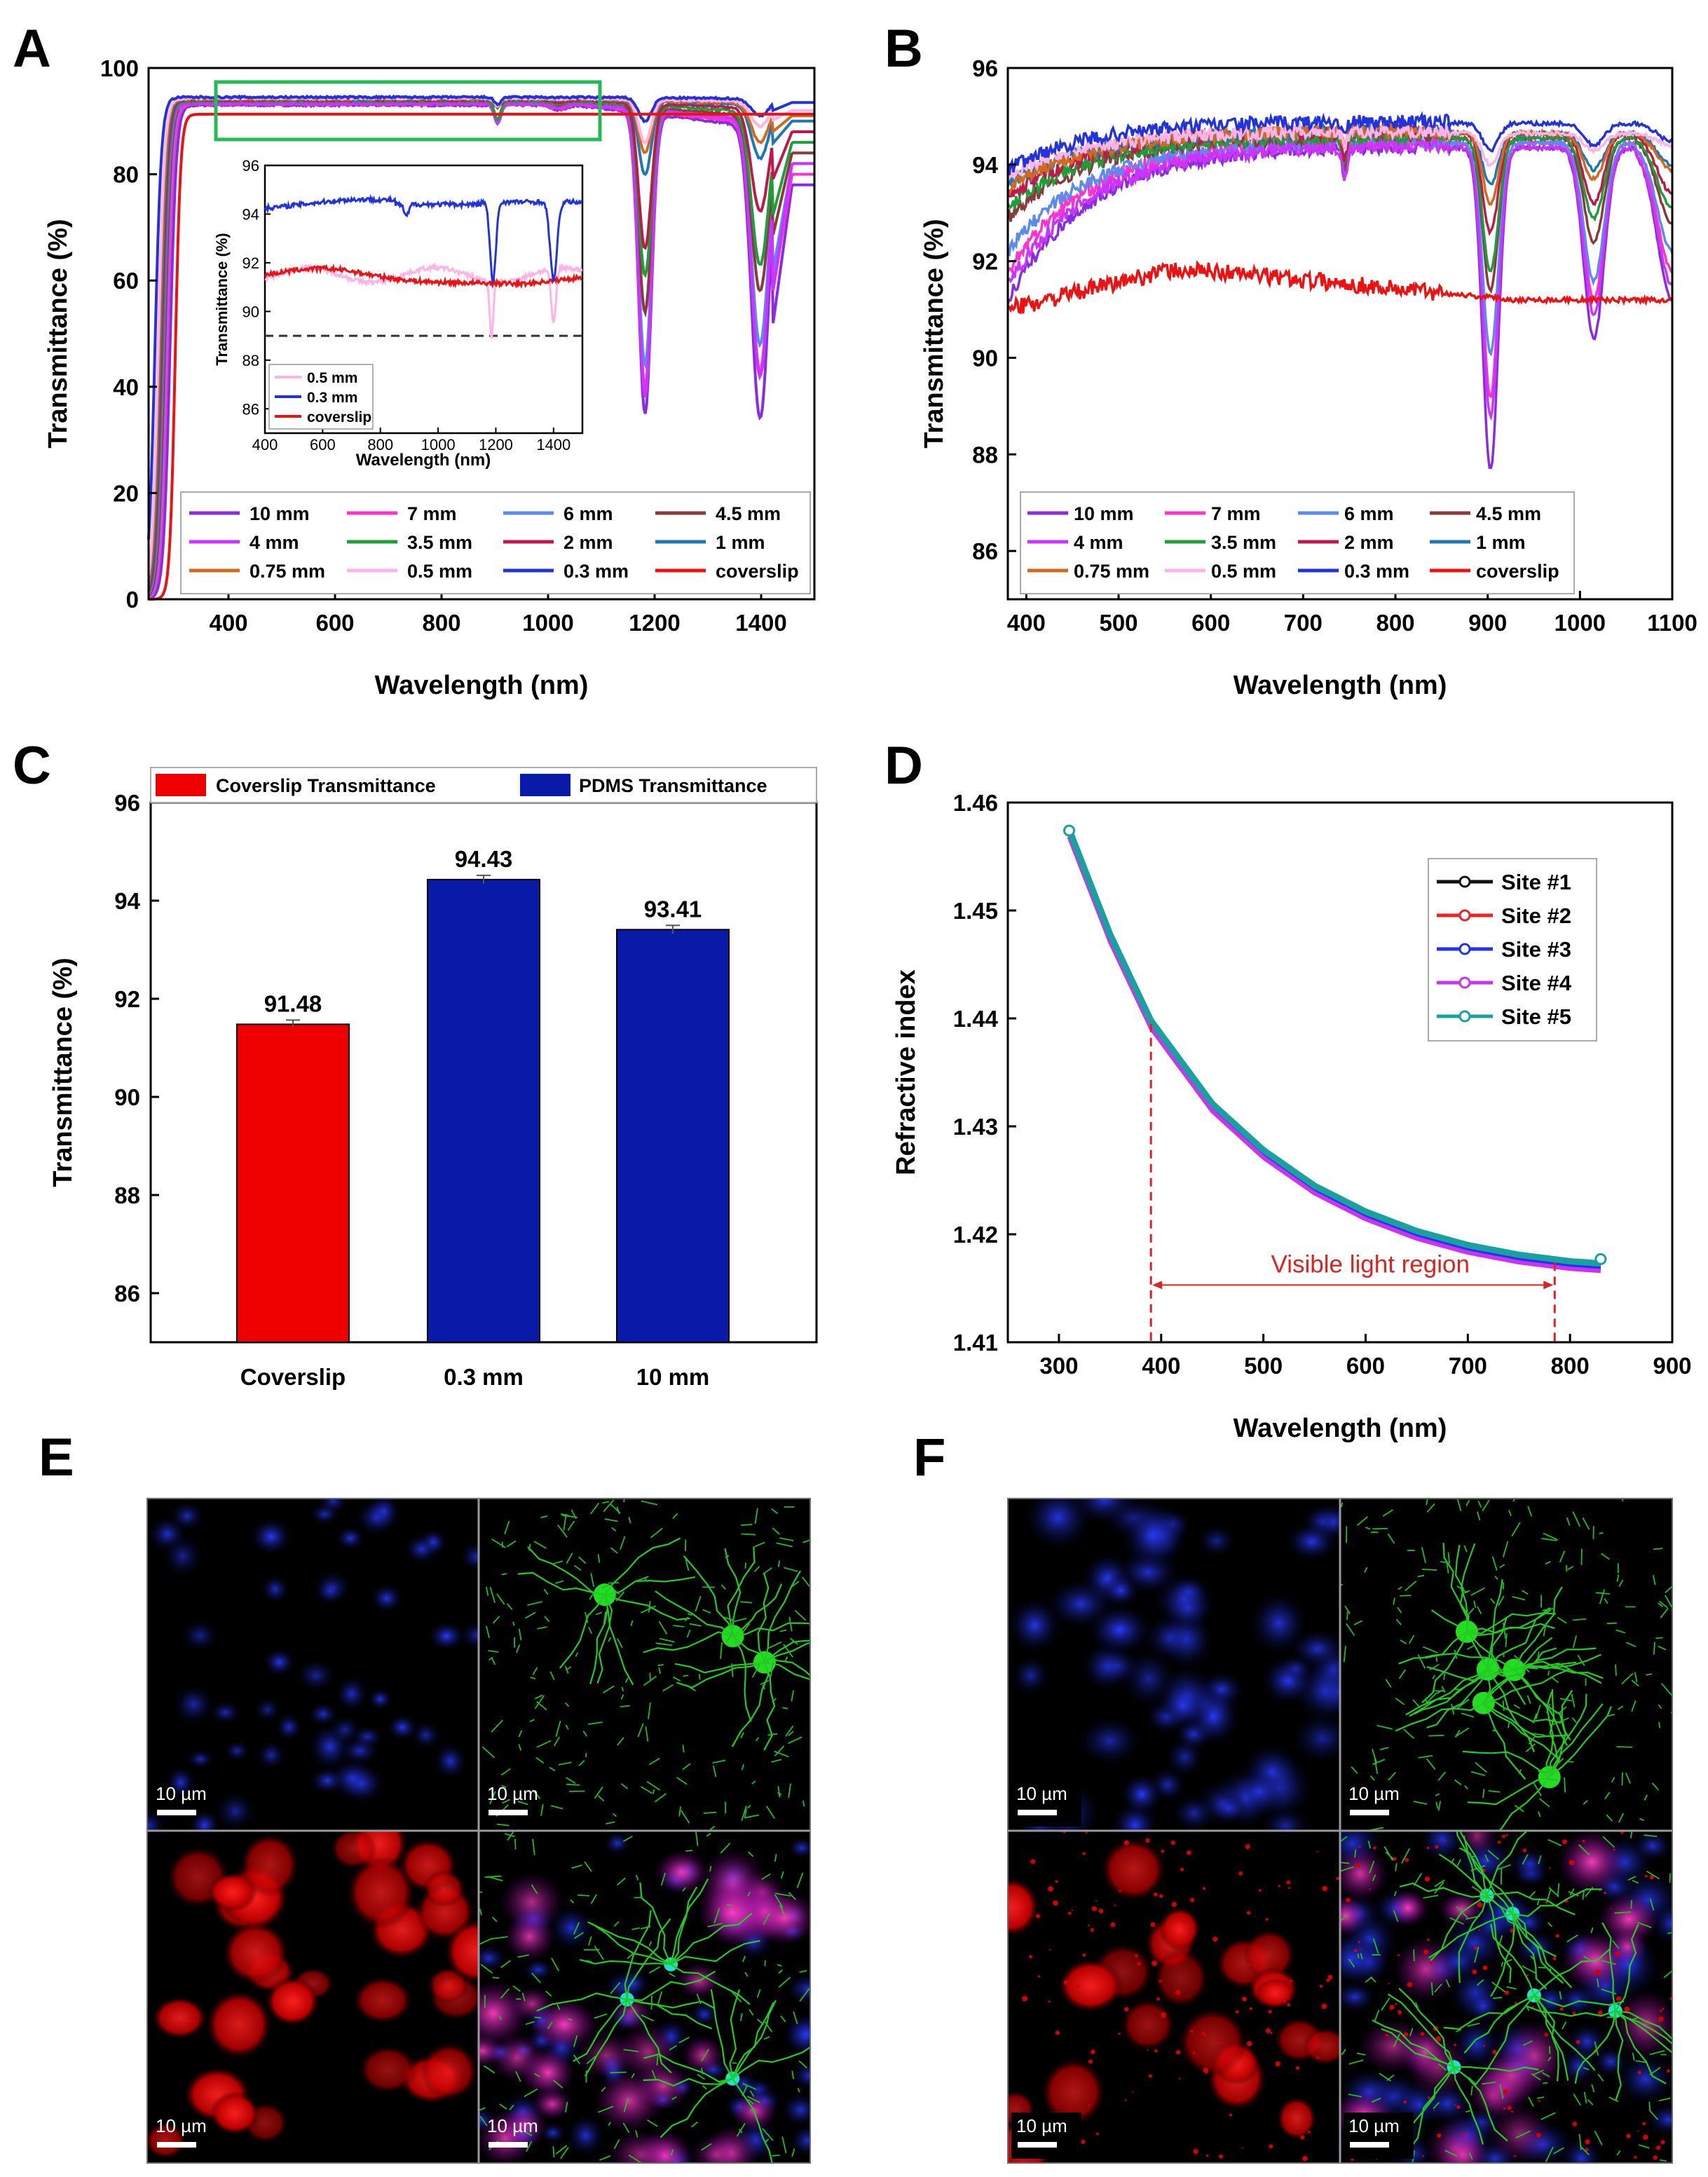 Image resolution: width=1708 pixels, height=2177 pixels. Describe the element at coordinates (1046, 1804) in the screenshot. I see `scale-bar-bg` at that location.